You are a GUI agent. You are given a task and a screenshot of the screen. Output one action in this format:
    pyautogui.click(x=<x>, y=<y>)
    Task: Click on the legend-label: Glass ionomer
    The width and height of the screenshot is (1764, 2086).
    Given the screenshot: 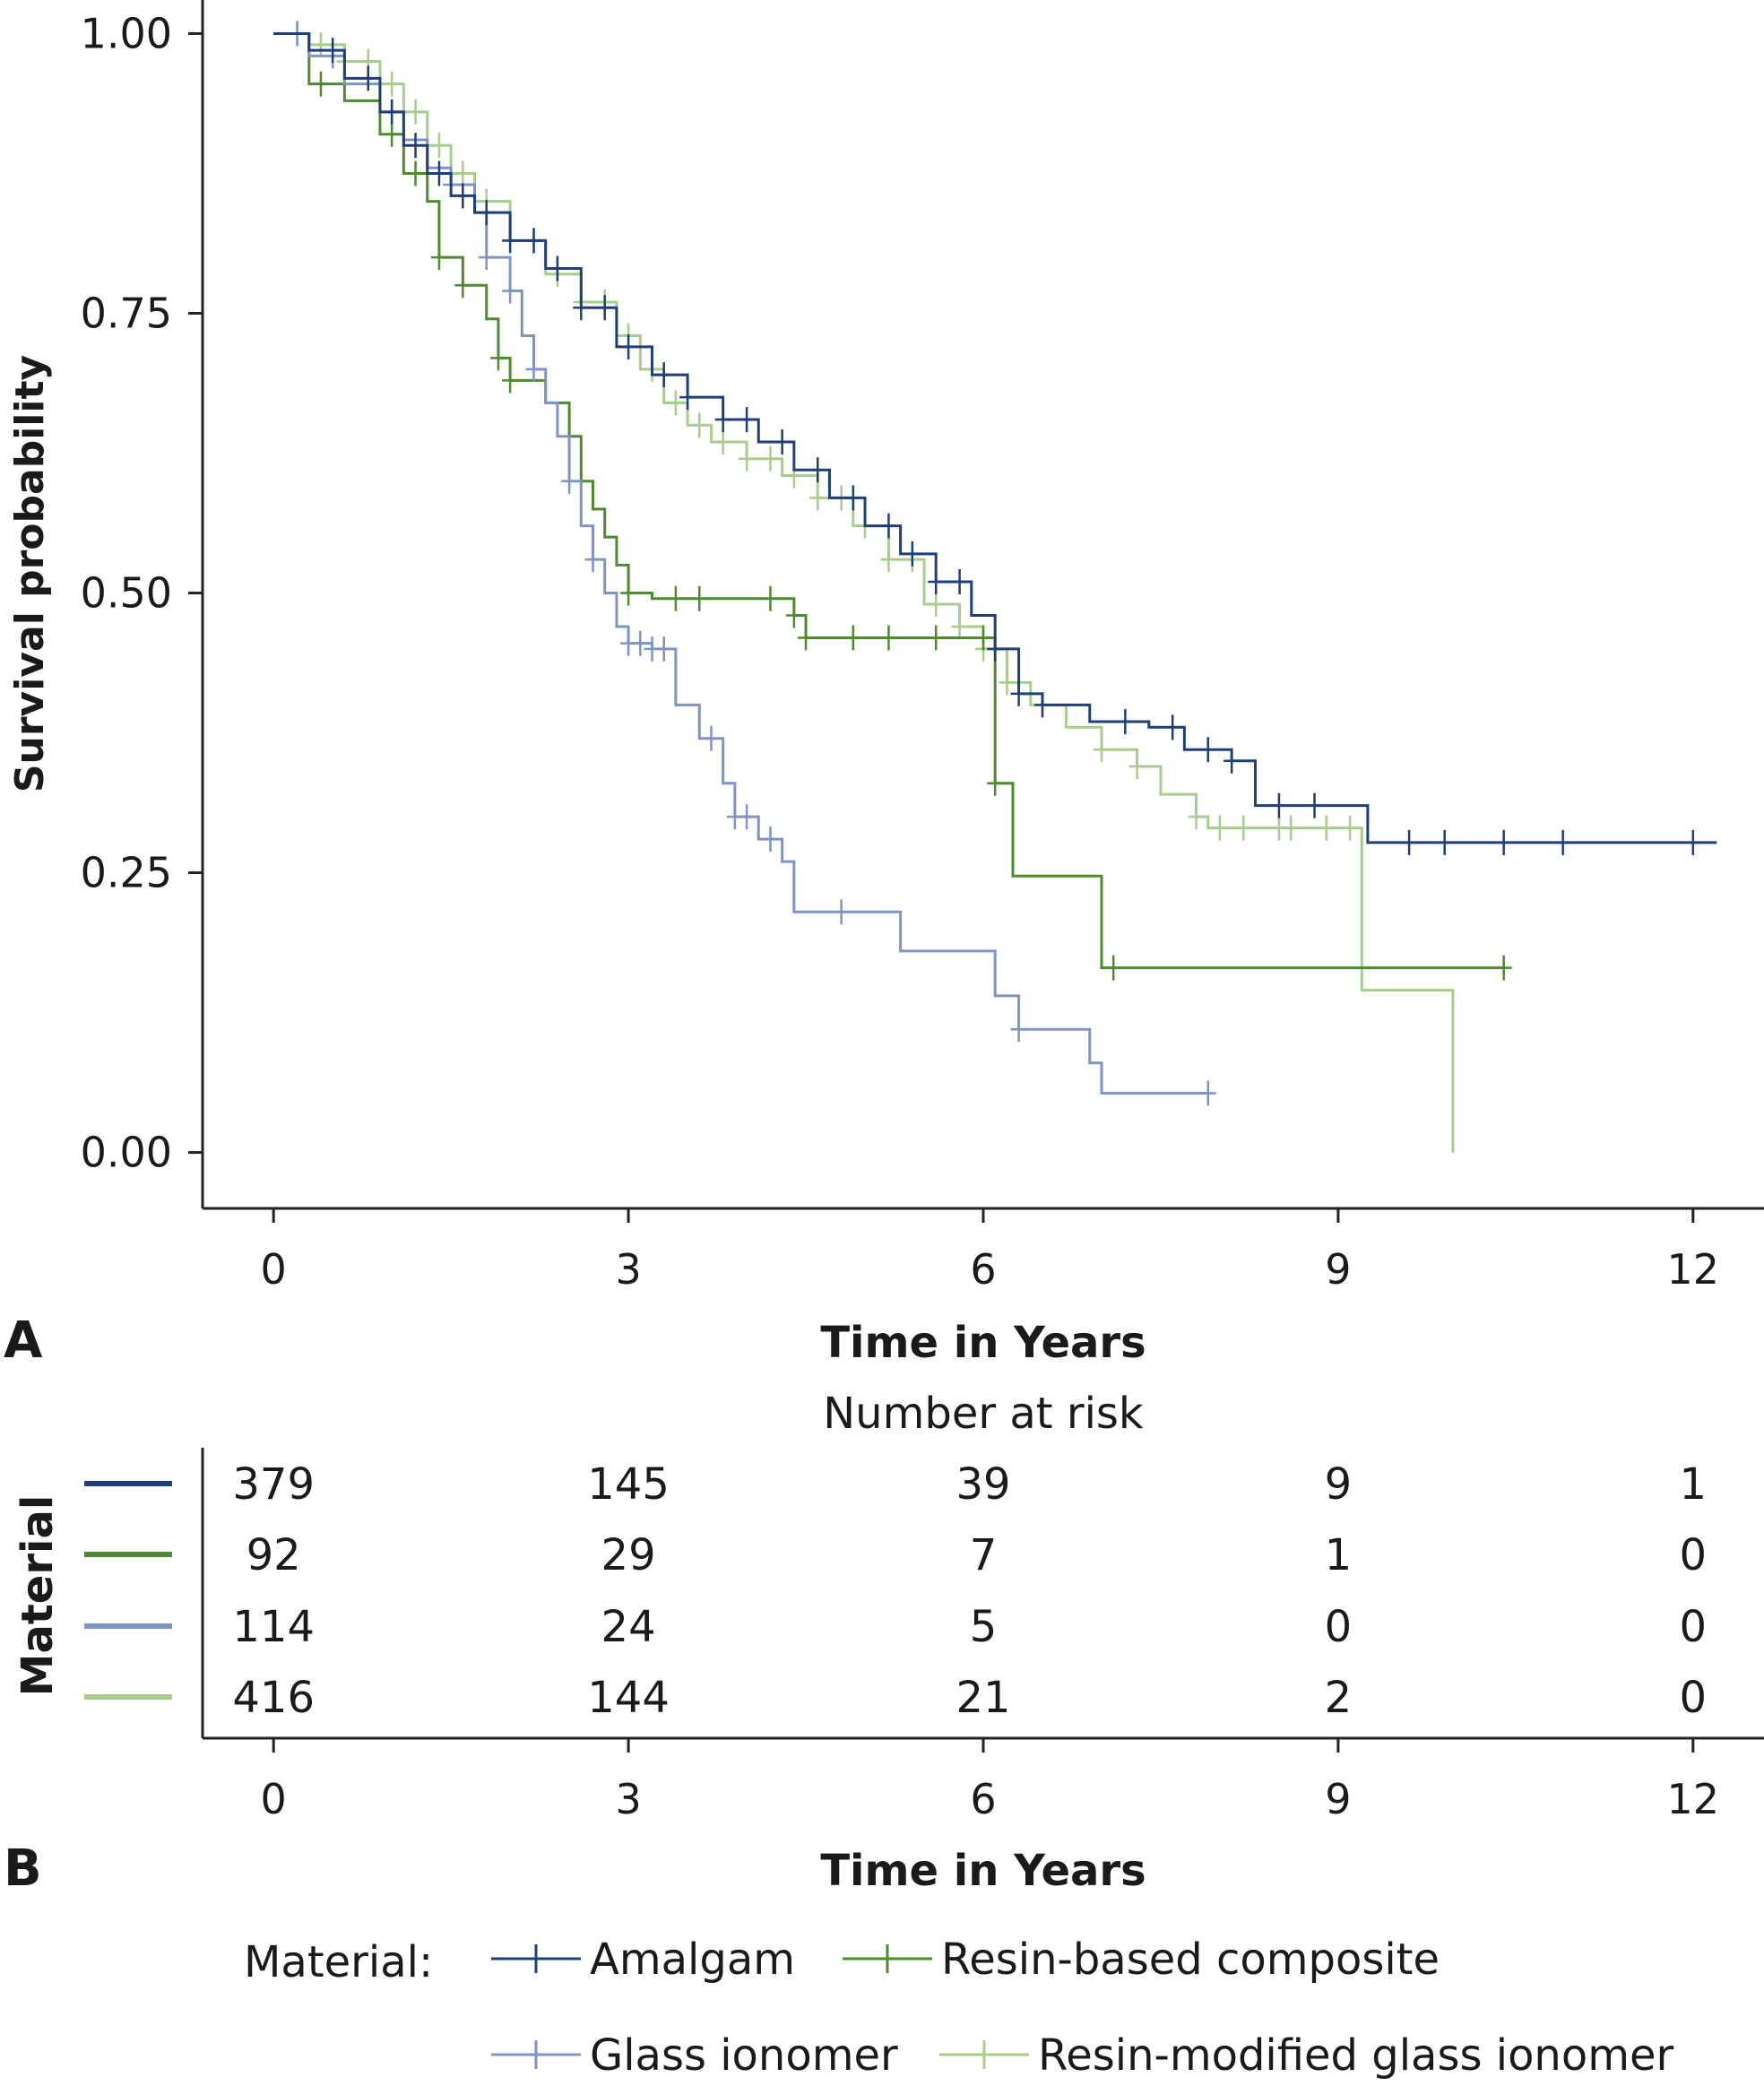 What is the action you would take?
    pyautogui.click(x=744, y=2055)
    